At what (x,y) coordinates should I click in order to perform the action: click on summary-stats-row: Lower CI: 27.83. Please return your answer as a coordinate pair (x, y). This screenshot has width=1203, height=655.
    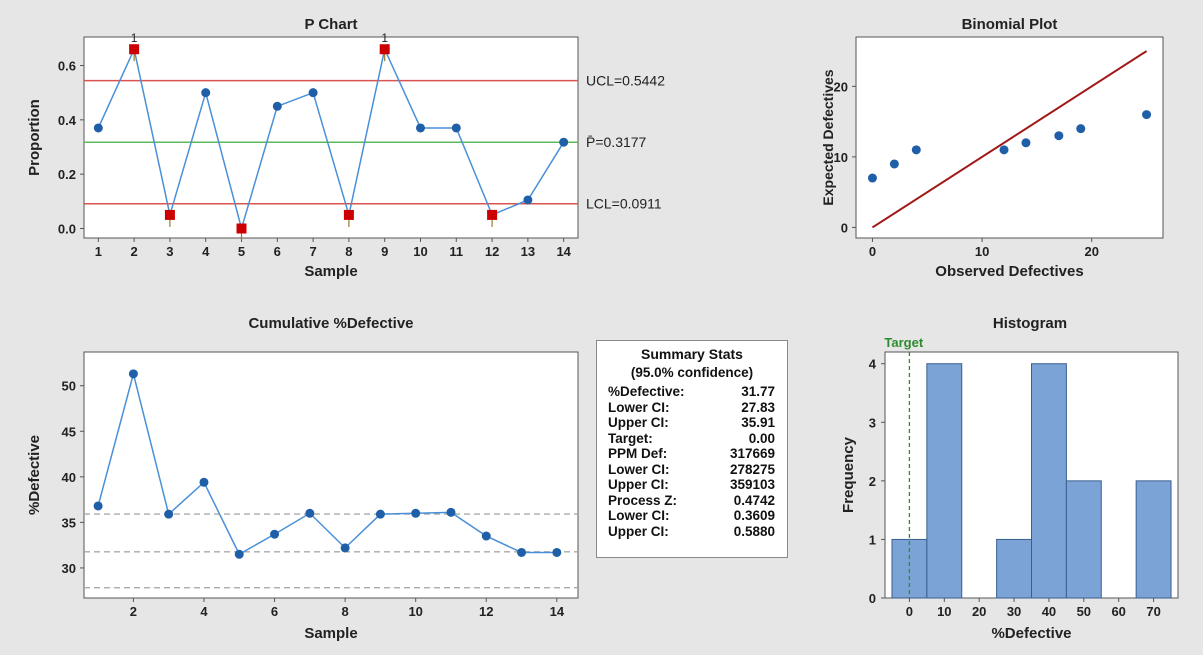
    Looking at the image, I should click on (692, 408).